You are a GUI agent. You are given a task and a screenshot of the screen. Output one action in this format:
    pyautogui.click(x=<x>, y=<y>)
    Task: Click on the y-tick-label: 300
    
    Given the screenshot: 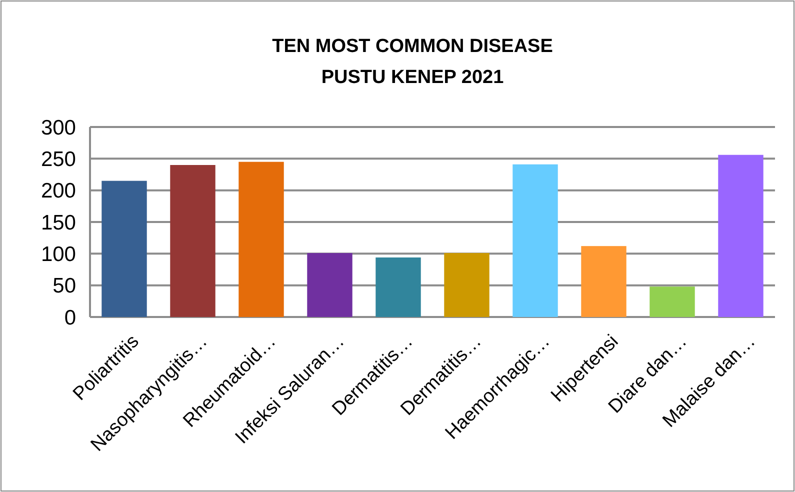 What is the action you would take?
    pyautogui.click(x=58, y=128)
    